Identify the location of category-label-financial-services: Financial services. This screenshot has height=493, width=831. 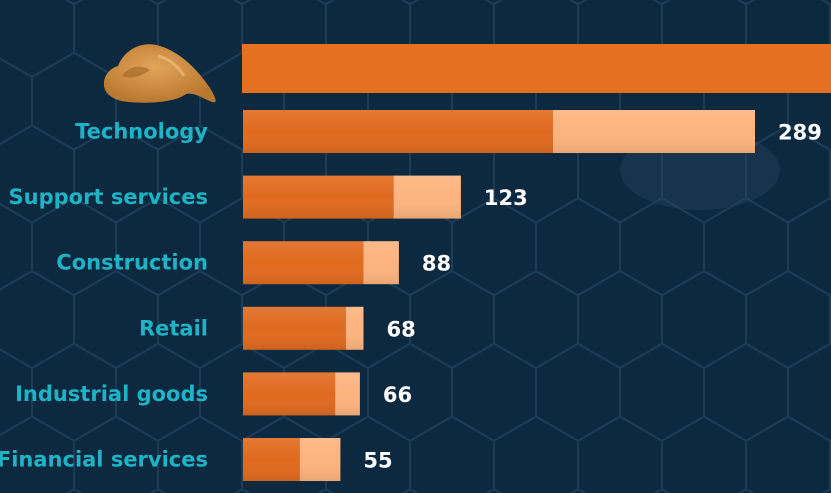
(104, 460).